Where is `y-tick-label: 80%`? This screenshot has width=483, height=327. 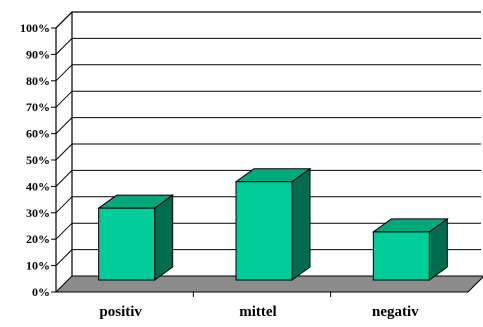
y-tick-label: 80% is located at coordinates (38, 81).